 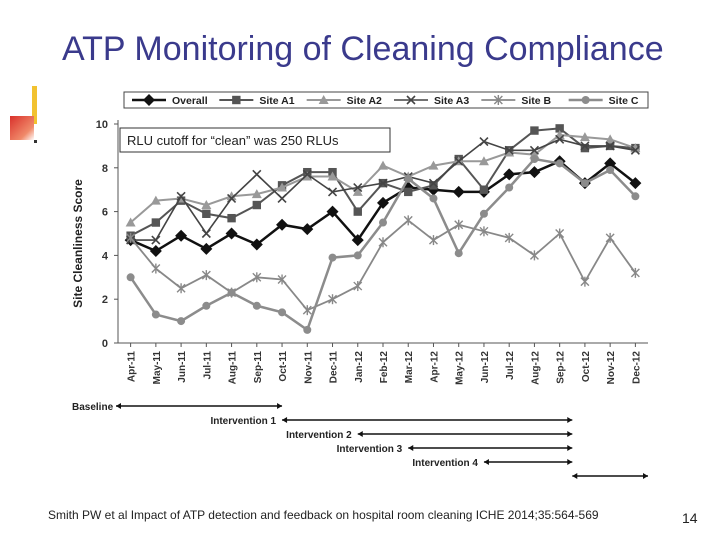 What do you see at coordinates (370, 449) in the screenshot?
I see `timeline-label: Intervention 3` at bounding box center [370, 449].